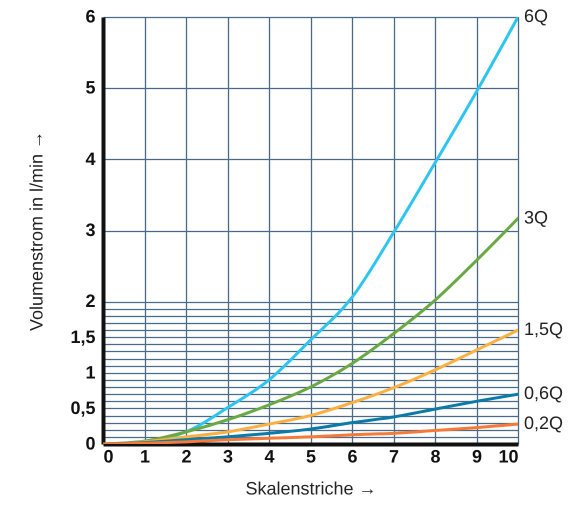  Describe the element at coordinates (536, 16) in the screenshot. I see `series-label: 6Q` at that location.